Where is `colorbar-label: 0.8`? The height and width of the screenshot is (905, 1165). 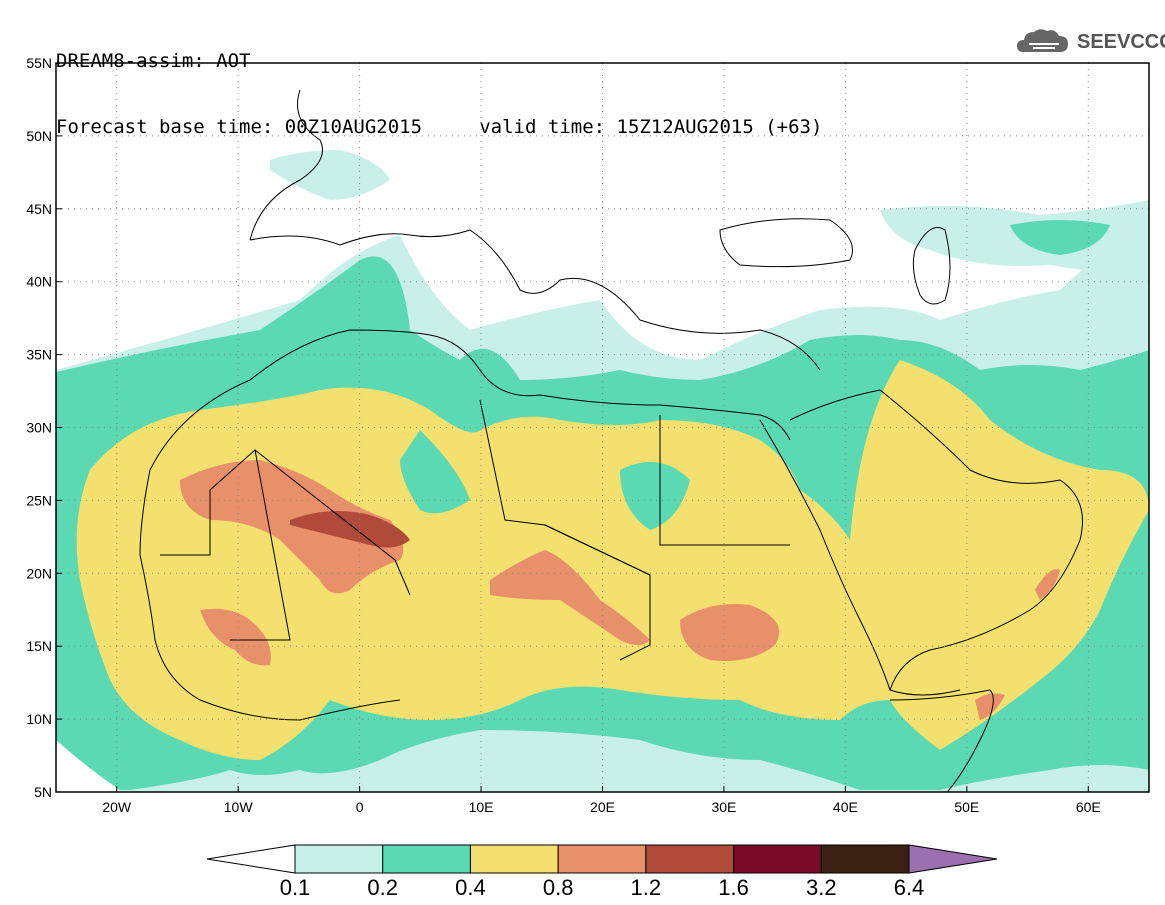 colorbar-label: 0.8 is located at coordinates (558, 887).